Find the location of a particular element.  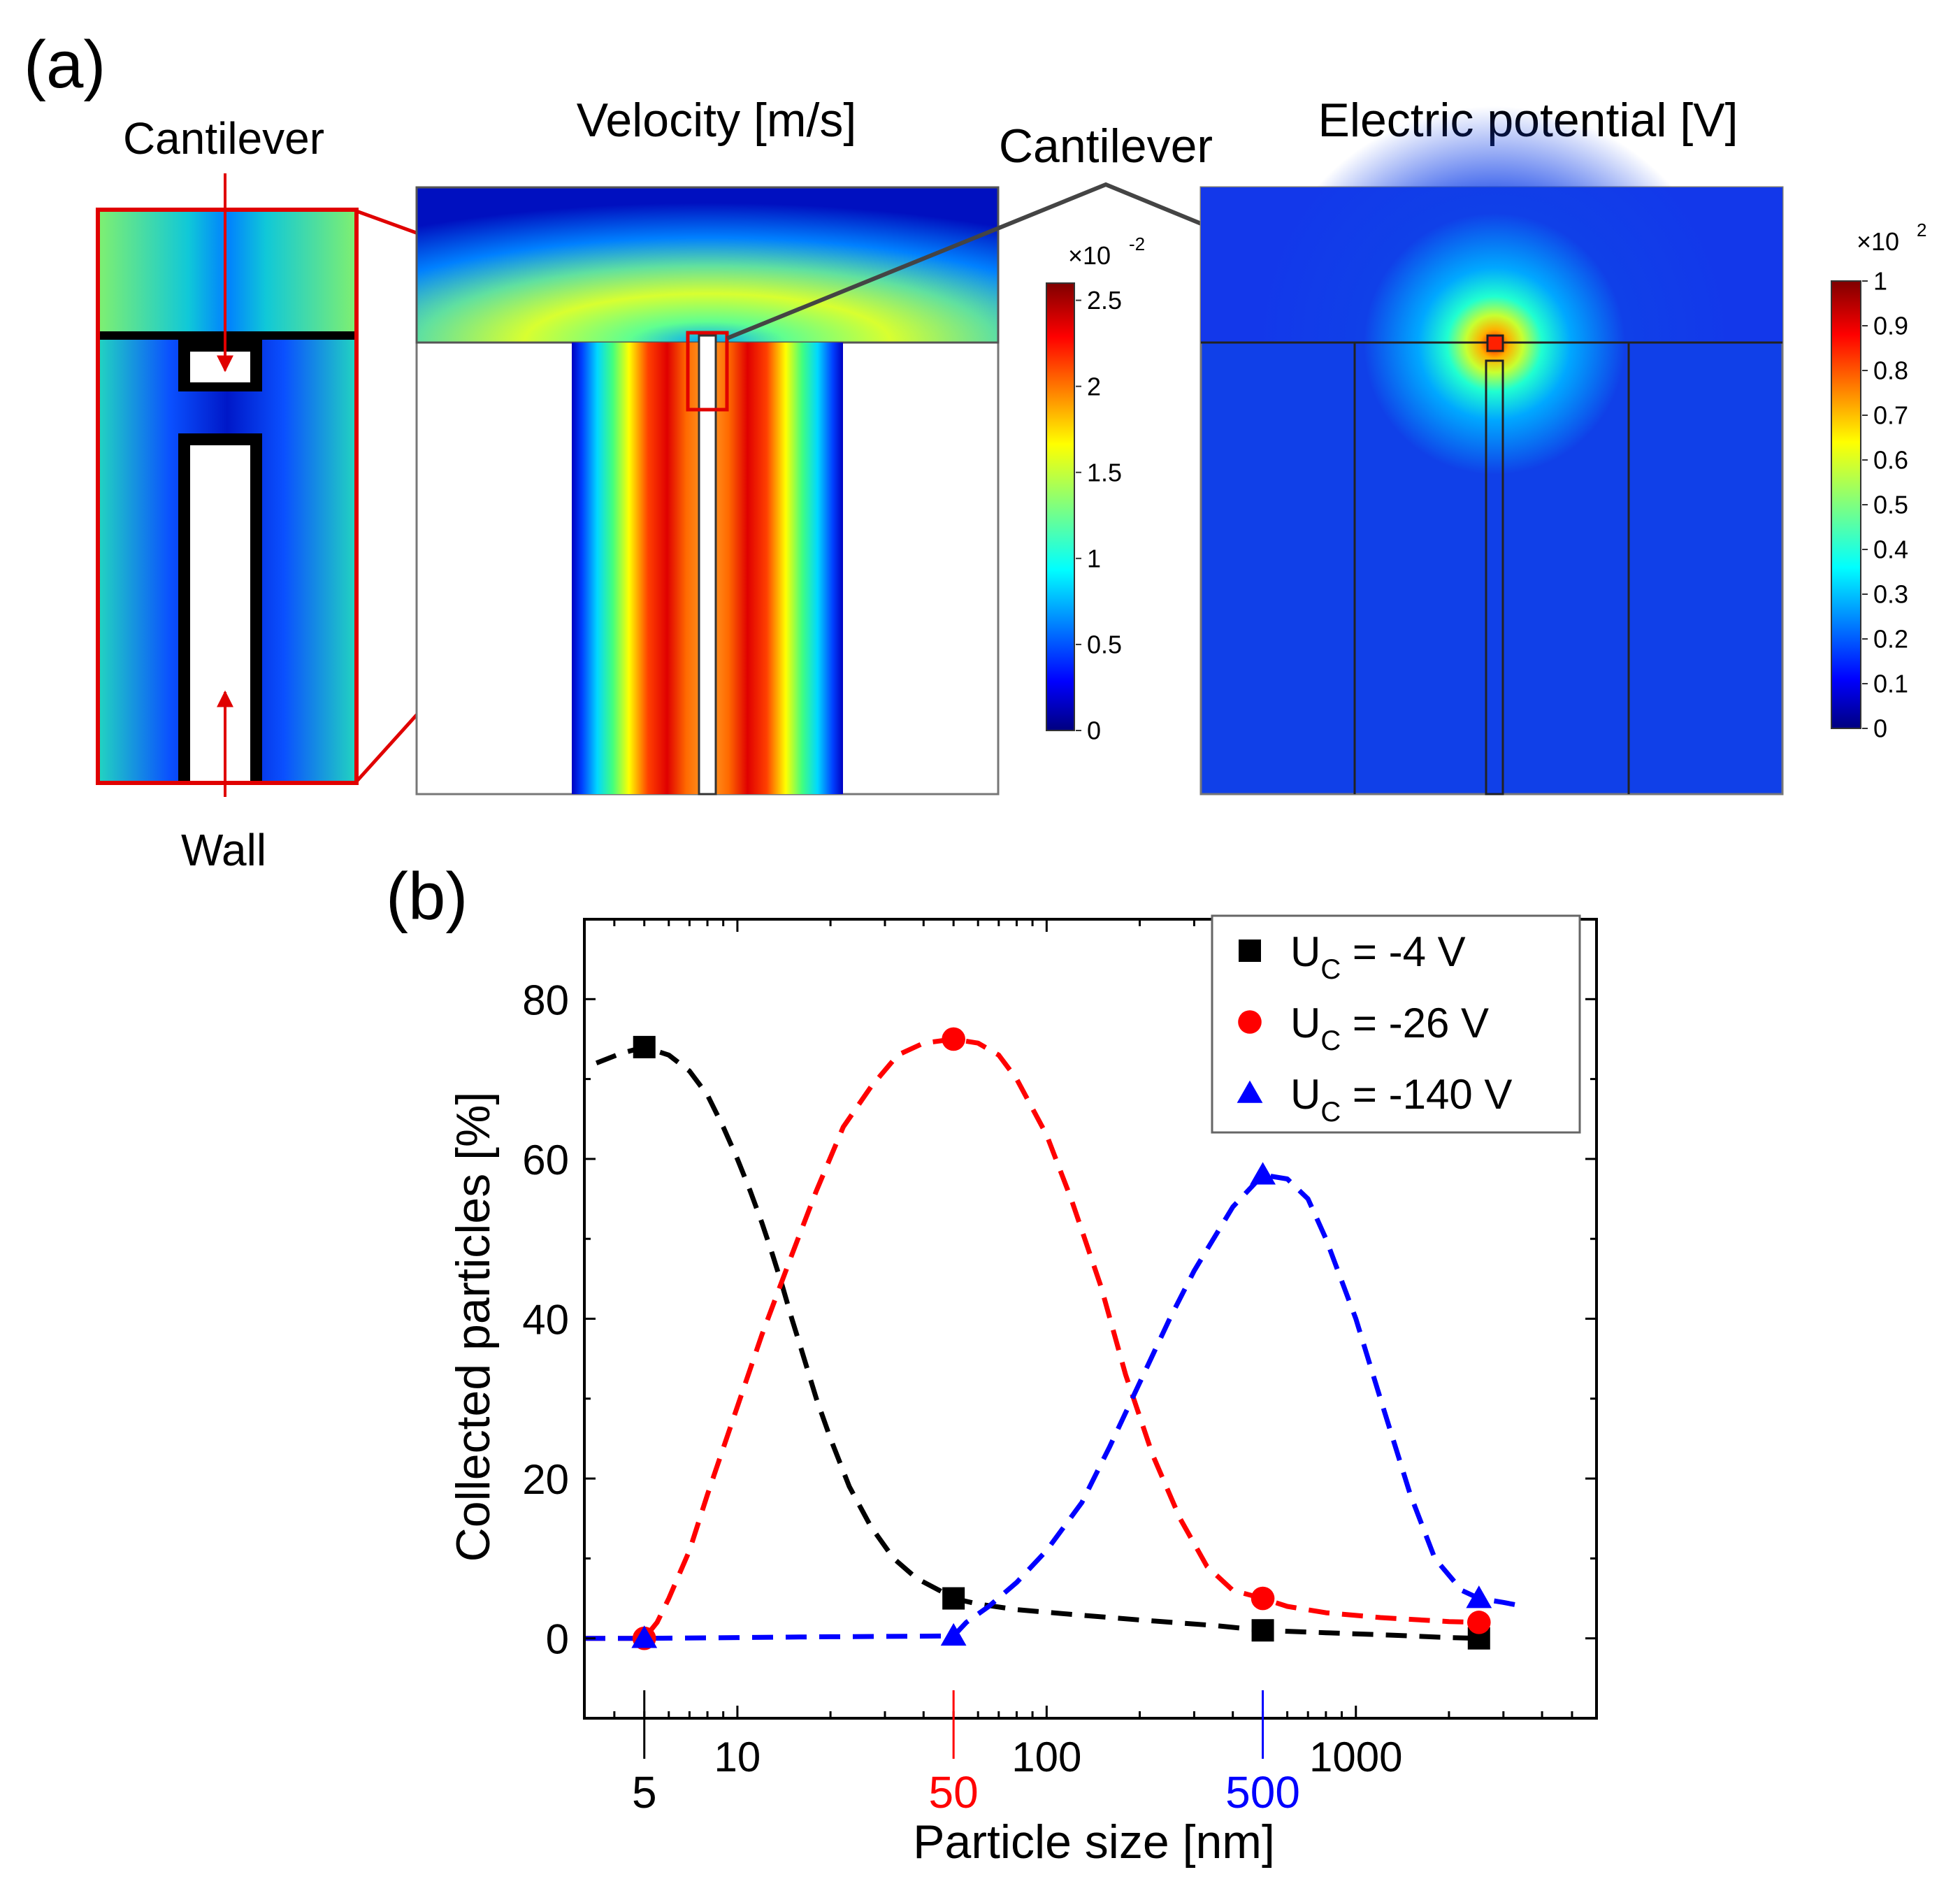

y-tick-label: 60 is located at coordinates (545, 1160).